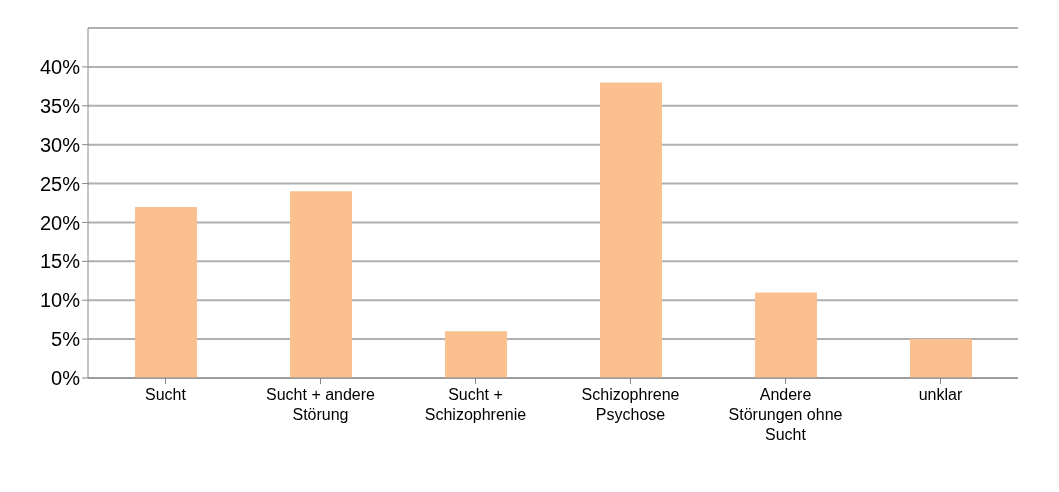 The width and height of the screenshot is (1059, 492). I want to click on y-tick-label: 5%, so click(66, 339).